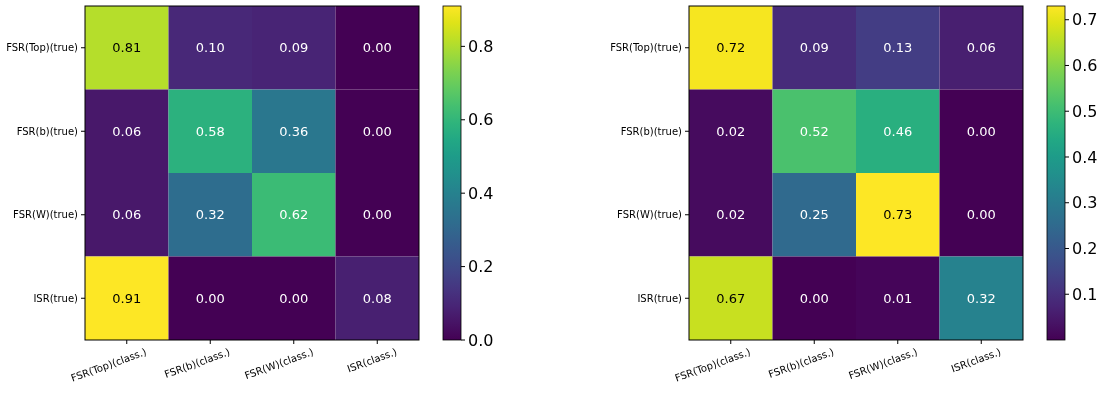  I want to click on data-label: 0.58, so click(210, 131).